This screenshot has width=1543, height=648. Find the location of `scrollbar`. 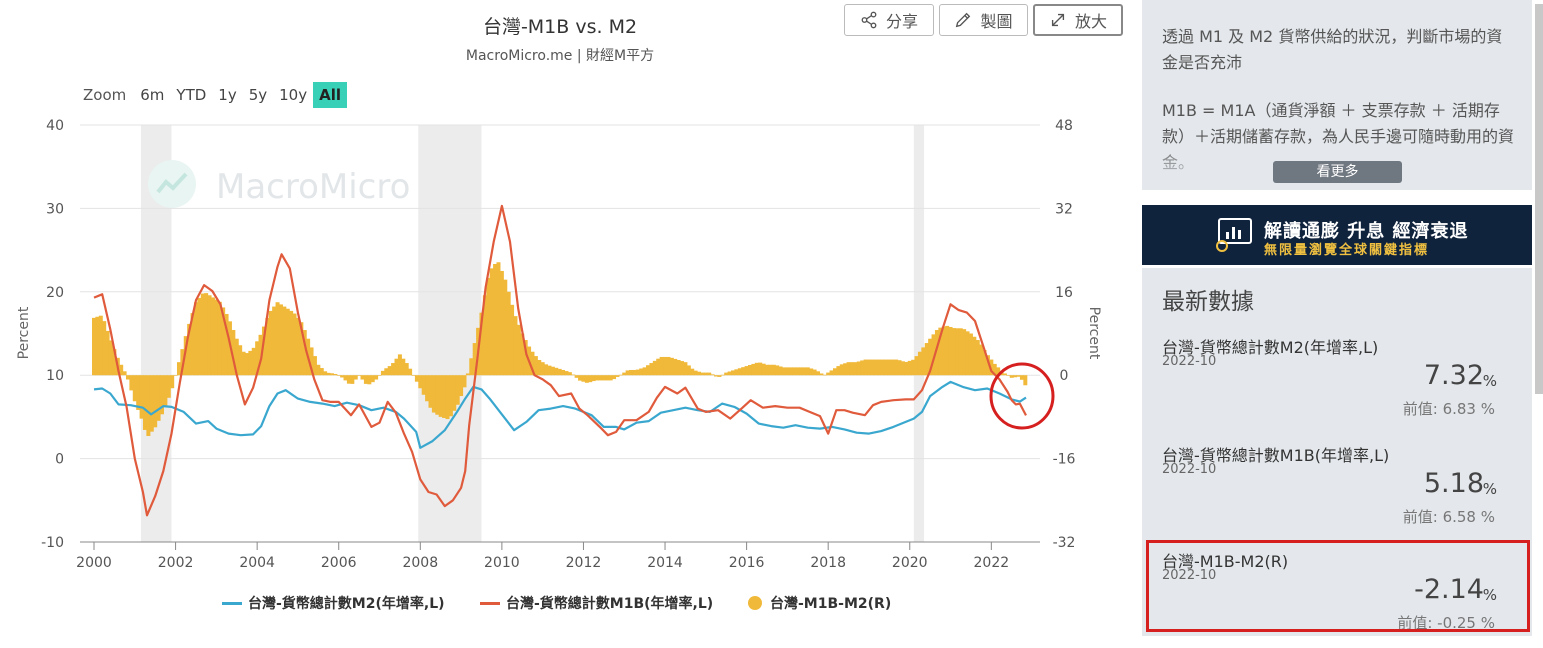

scrollbar is located at coordinates (1538, 318).